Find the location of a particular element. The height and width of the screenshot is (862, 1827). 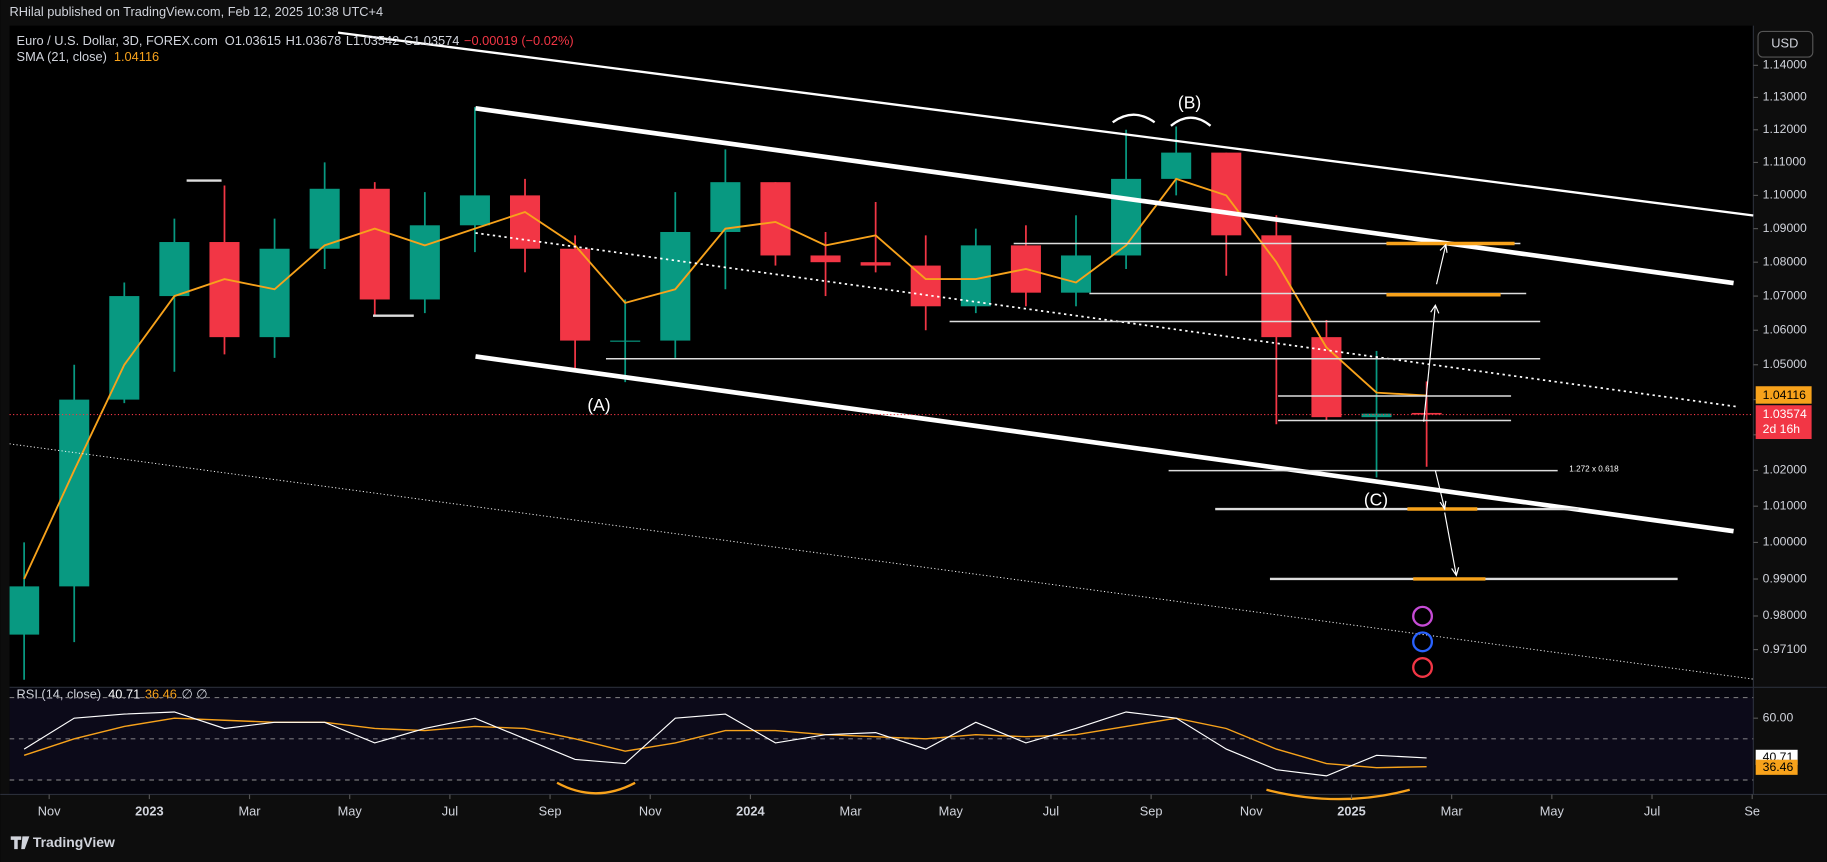

event-icons is located at coordinates (1423, 641).